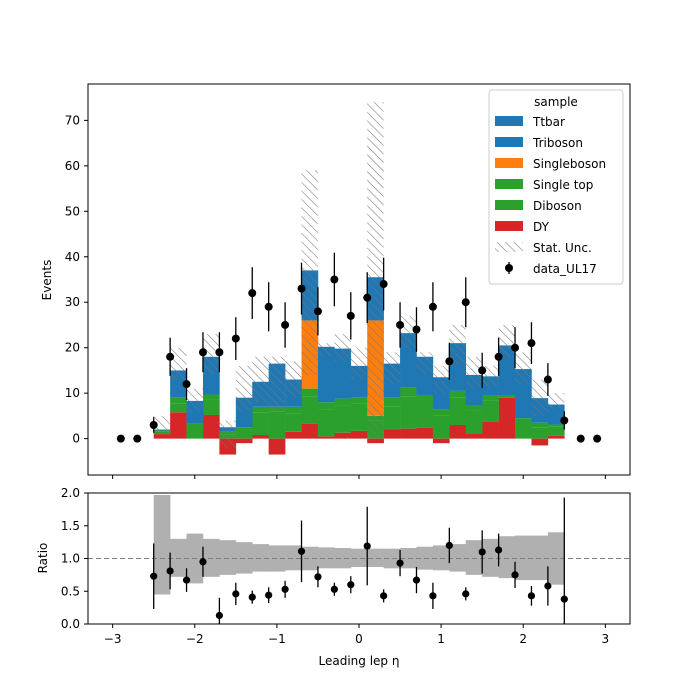 The image size is (700, 700). What do you see at coordinates (523, 639) in the screenshot?
I see `ratio-x-tick-label-5: 2` at bounding box center [523, 639].